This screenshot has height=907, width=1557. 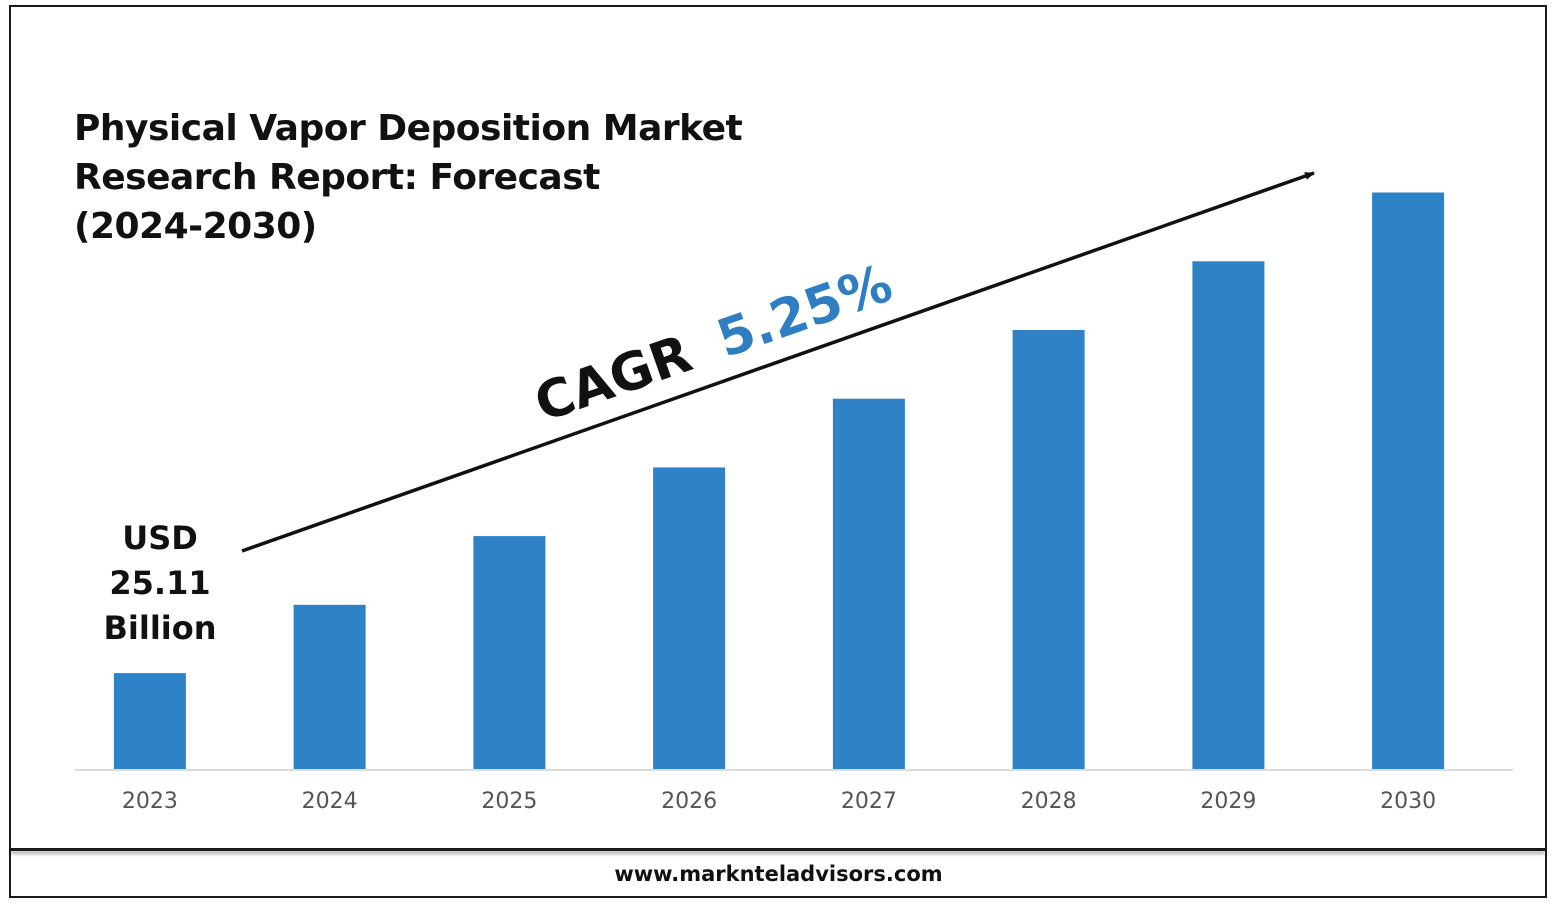 What do you see at coordinates (1408, 480) in the screenshot?
I see `bar-2030` at bounding box center [1408, 480].